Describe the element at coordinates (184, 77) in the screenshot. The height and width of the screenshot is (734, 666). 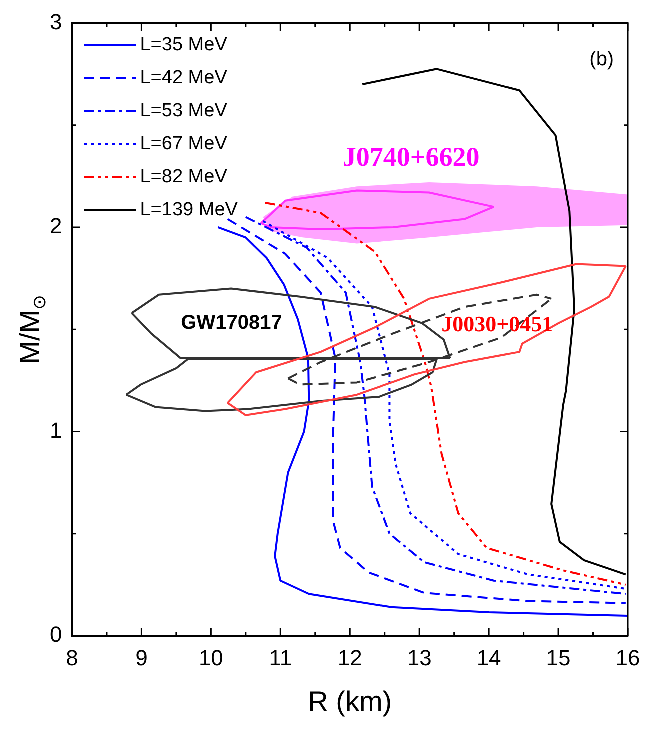
I see `legend-label: L=42 MeV` at that location.